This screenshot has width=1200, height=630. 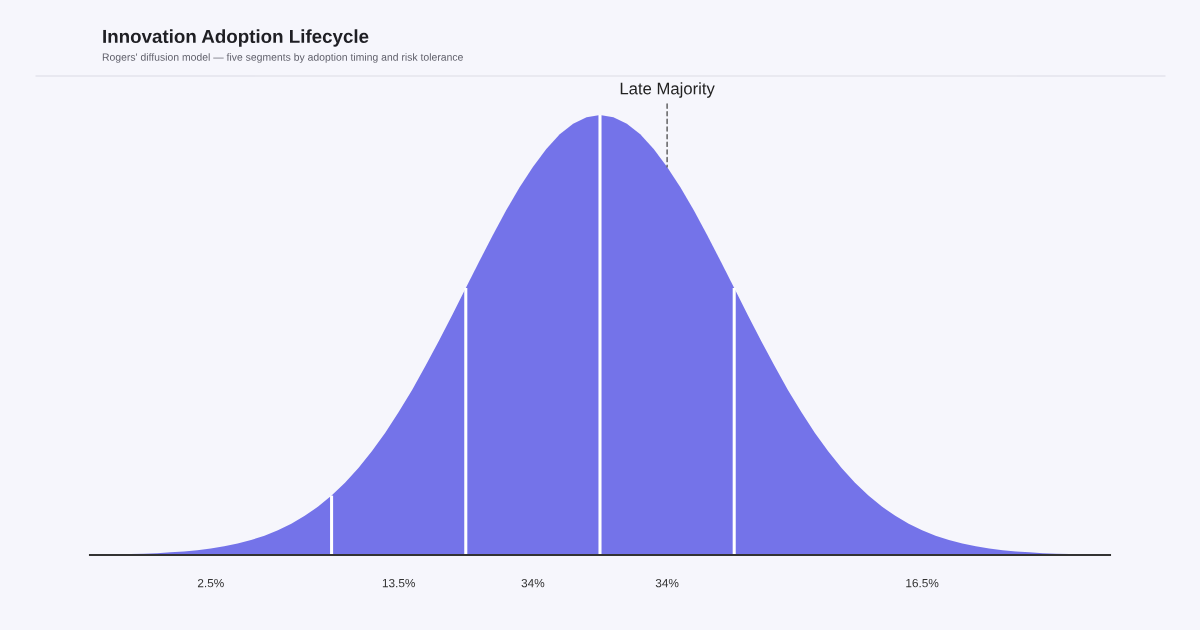 I want to click on x-tick-label: 13.5%, so click(x=398, y=583).